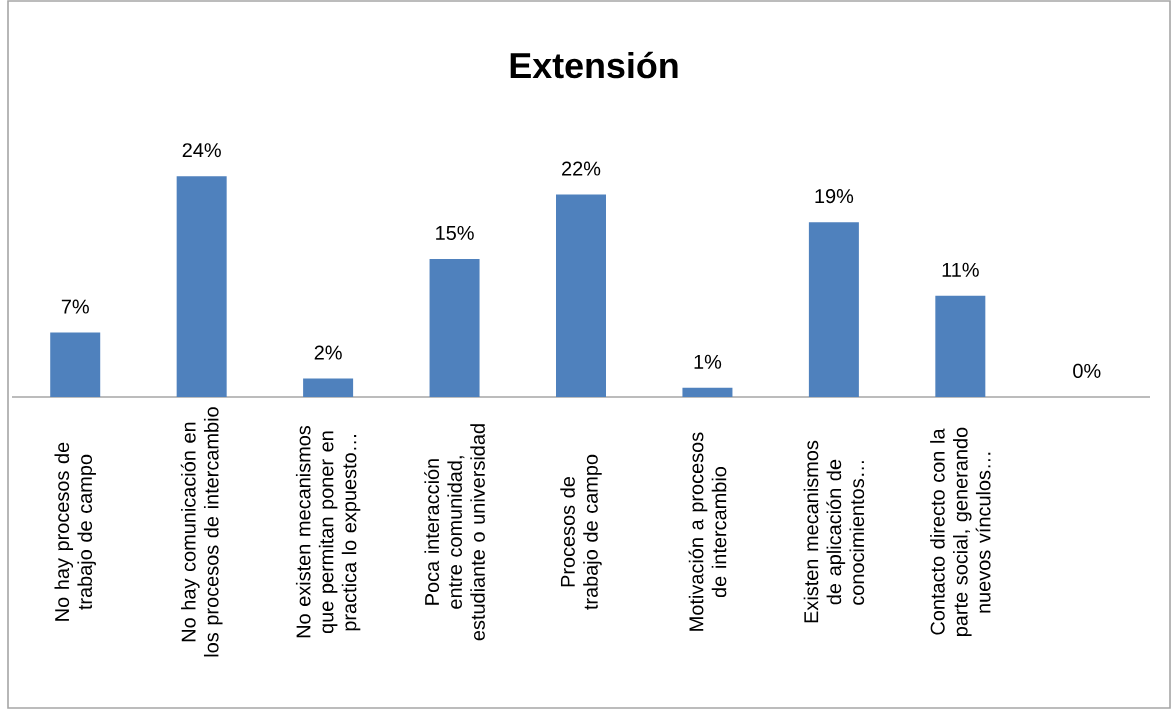 The height and width of the screenshot is (709, 1171). Describe the element at coordinates (707, 531) in the screenshot. I see `x-tick-label: Motivación a procesos de intercambio` at that location.